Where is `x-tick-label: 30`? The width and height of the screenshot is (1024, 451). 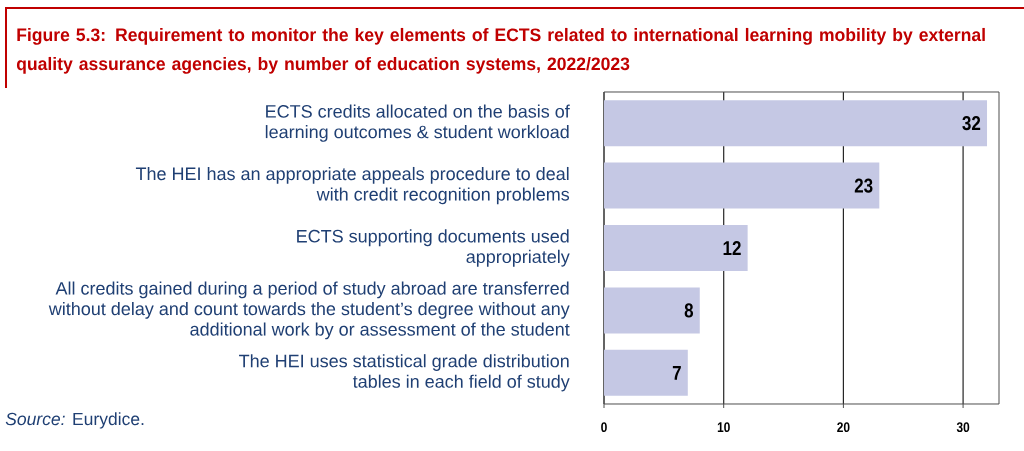
x-tick-label: 30 is located at coordinates (963, 427).